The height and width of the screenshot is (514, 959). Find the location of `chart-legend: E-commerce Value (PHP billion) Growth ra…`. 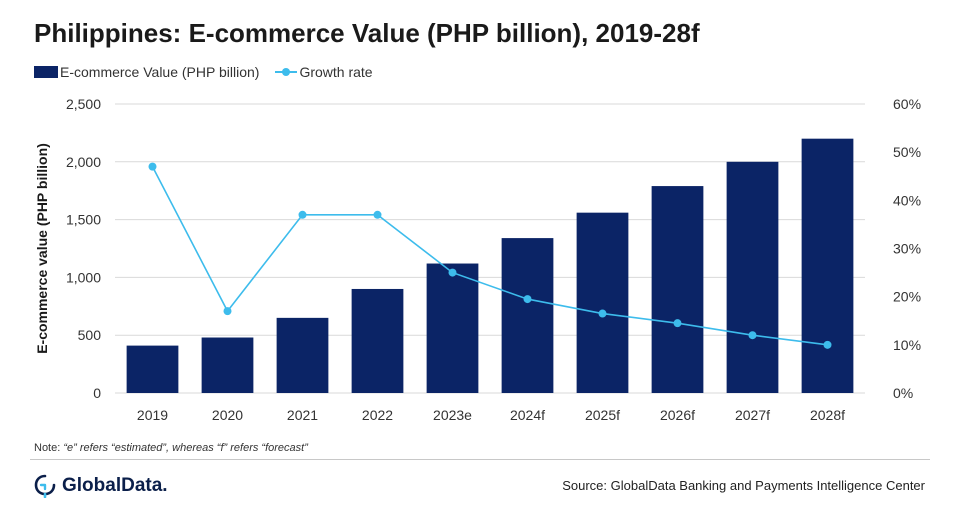

chart-legend: E-commerce Value (PHP billion) Growth ra… is located at coordinates (211, 72).